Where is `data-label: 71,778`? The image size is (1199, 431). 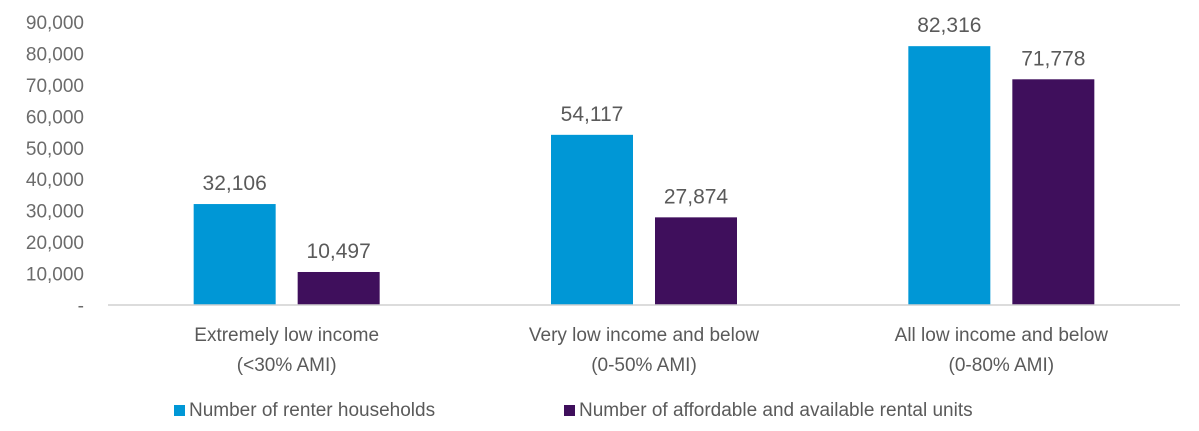 data-label: 71,778 is located at coordinates (1053, 58).